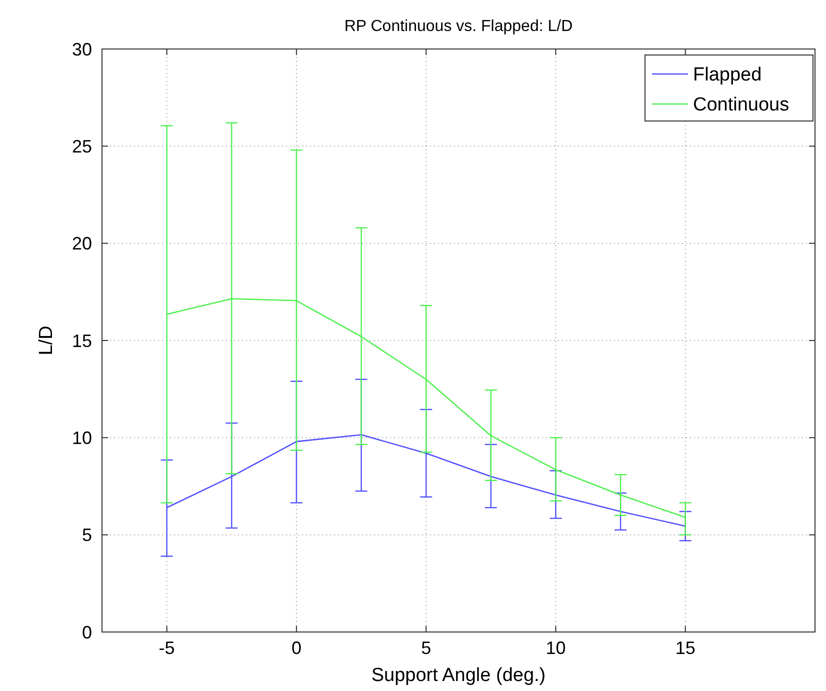  What do you see at coordinates (87, 535) in the screenshot?
I see `y-tick-label: 5` at bounding box center [87, 535].